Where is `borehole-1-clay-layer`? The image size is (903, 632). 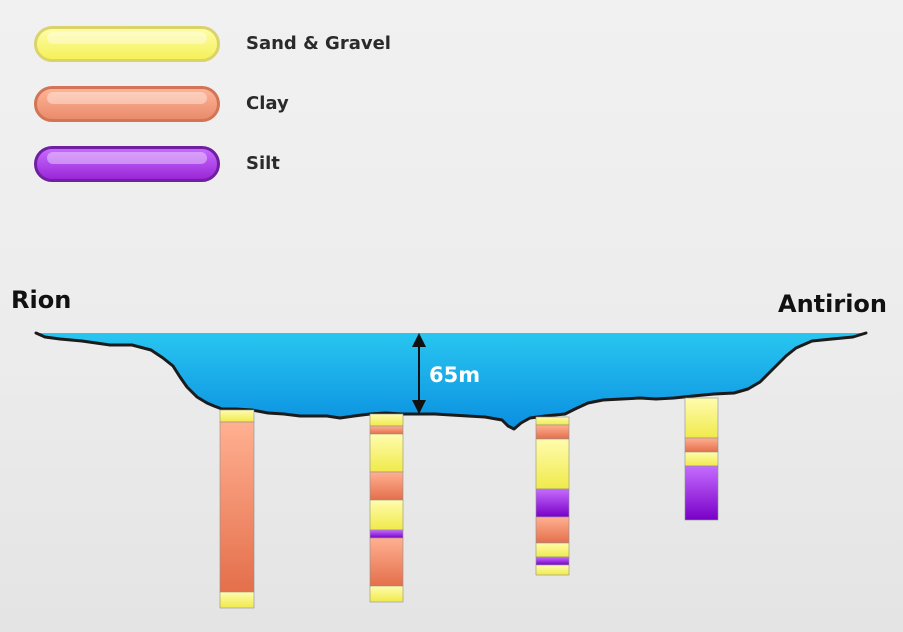
borehole-1-clay-layer is located at coordinates (237, 507).